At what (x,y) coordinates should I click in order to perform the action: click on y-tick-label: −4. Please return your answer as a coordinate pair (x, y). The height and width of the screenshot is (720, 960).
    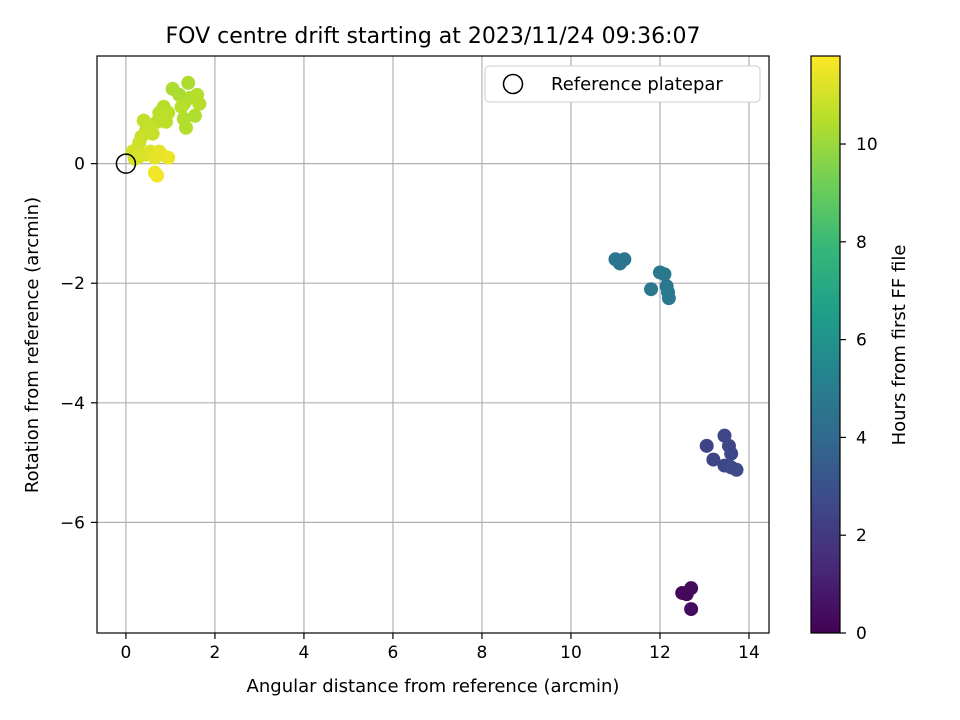
    Looking at the image, I should click on (72, 404).